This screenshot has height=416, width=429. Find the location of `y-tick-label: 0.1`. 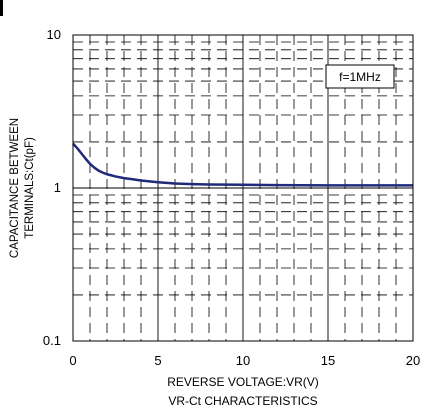

y-tick-label: 0.1 is located at coordinates (52, 340).